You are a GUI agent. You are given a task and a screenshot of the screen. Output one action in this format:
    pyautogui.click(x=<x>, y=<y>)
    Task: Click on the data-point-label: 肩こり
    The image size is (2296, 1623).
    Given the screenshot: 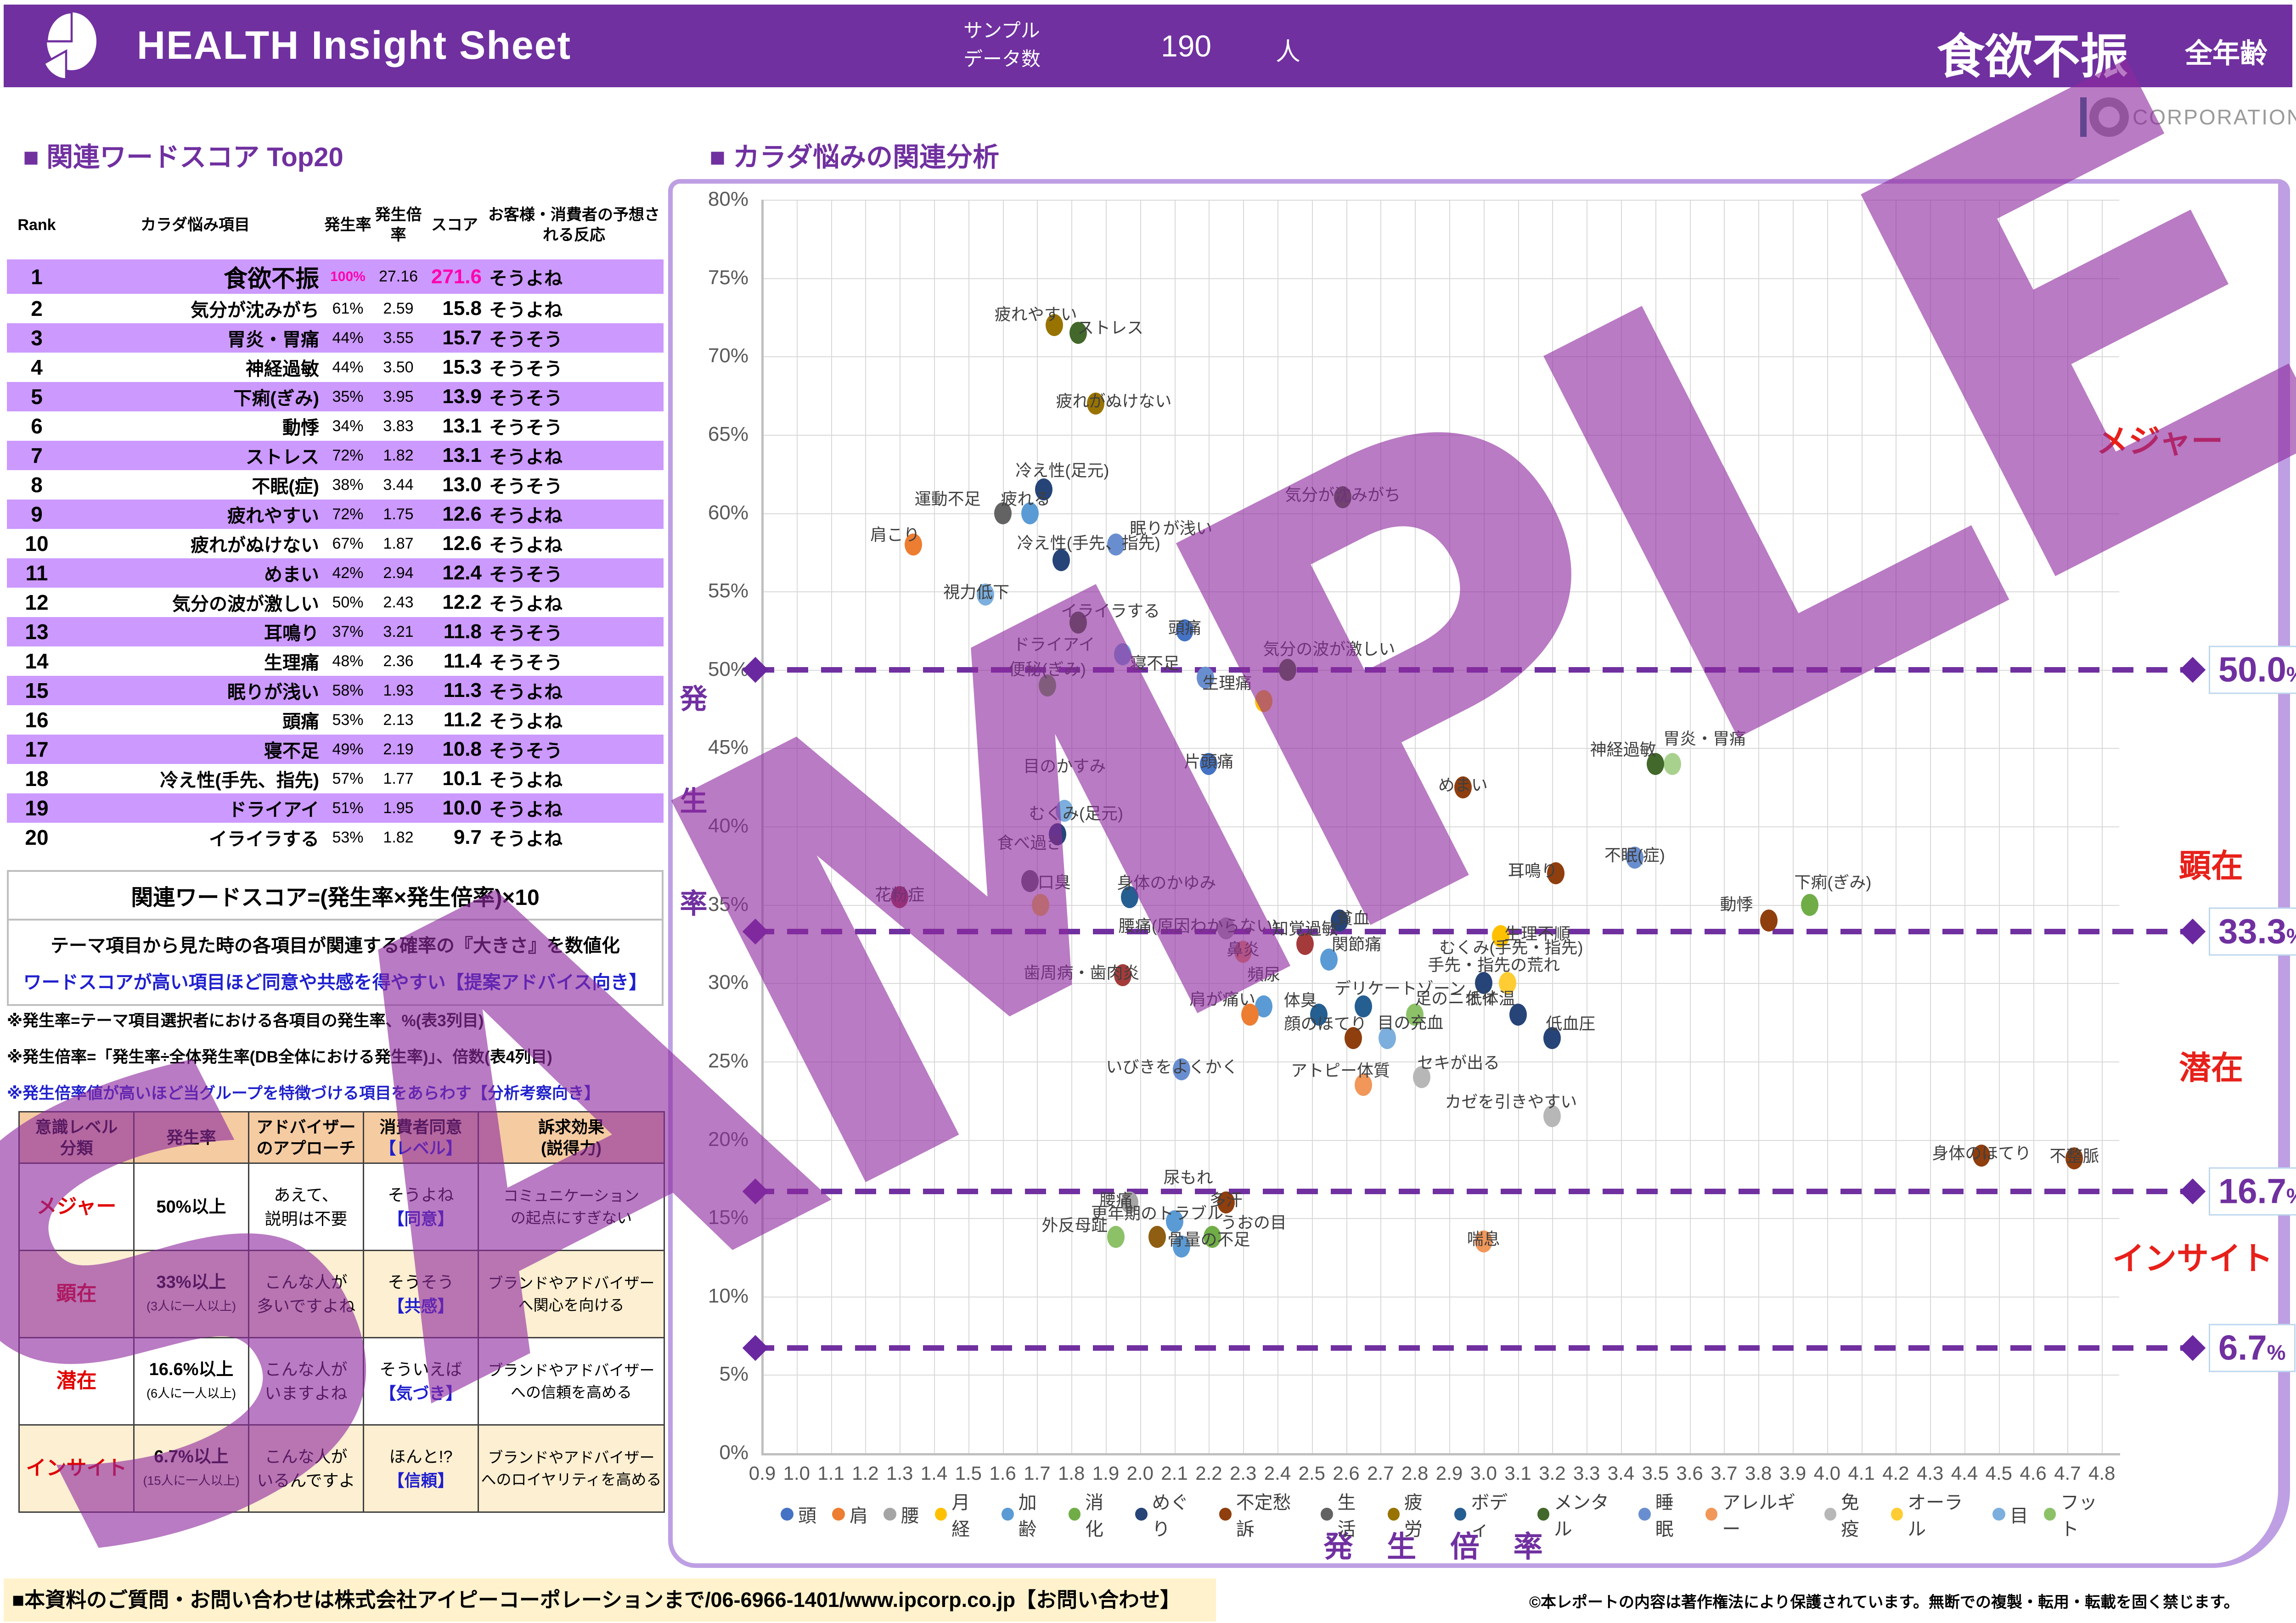 What is the action you would take?
    pyautogui.click(x=895, y=534)
    